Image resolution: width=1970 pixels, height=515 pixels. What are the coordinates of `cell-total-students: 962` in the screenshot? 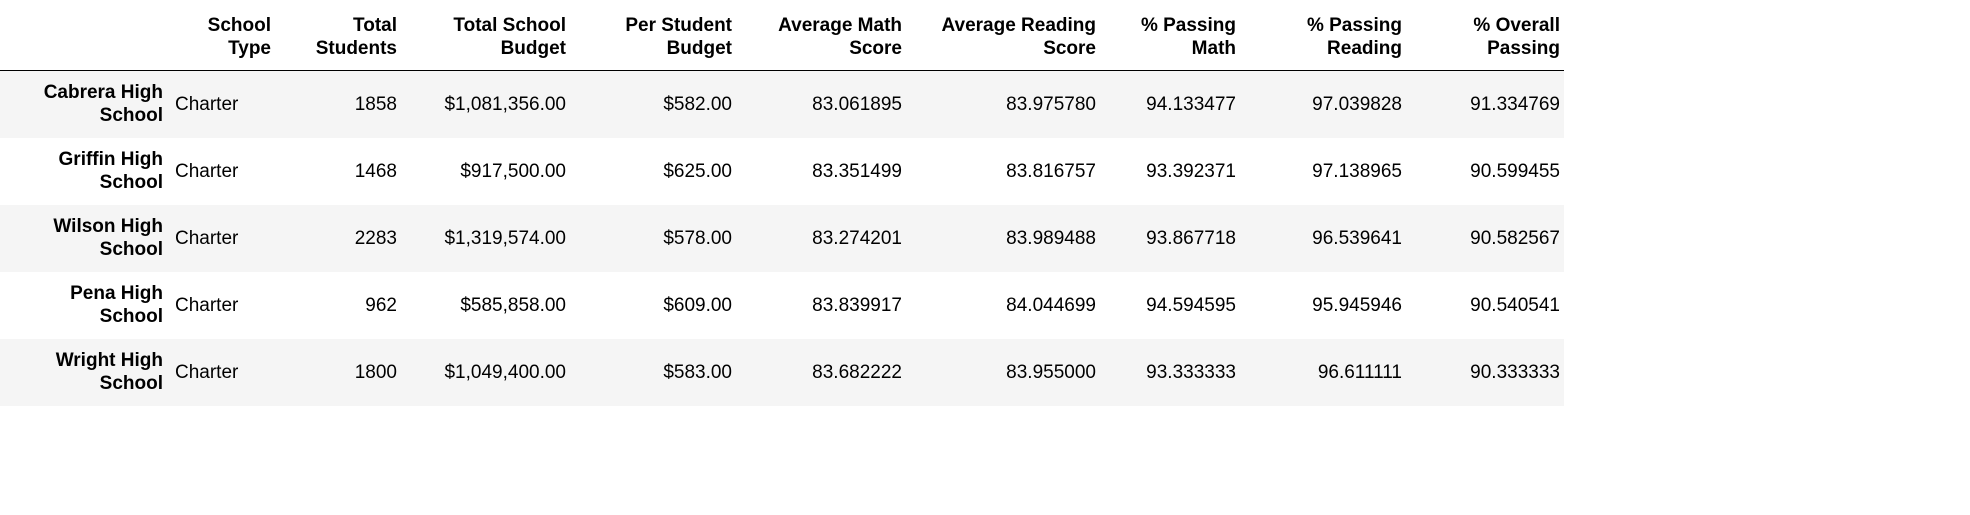 It's located at (338, 305).